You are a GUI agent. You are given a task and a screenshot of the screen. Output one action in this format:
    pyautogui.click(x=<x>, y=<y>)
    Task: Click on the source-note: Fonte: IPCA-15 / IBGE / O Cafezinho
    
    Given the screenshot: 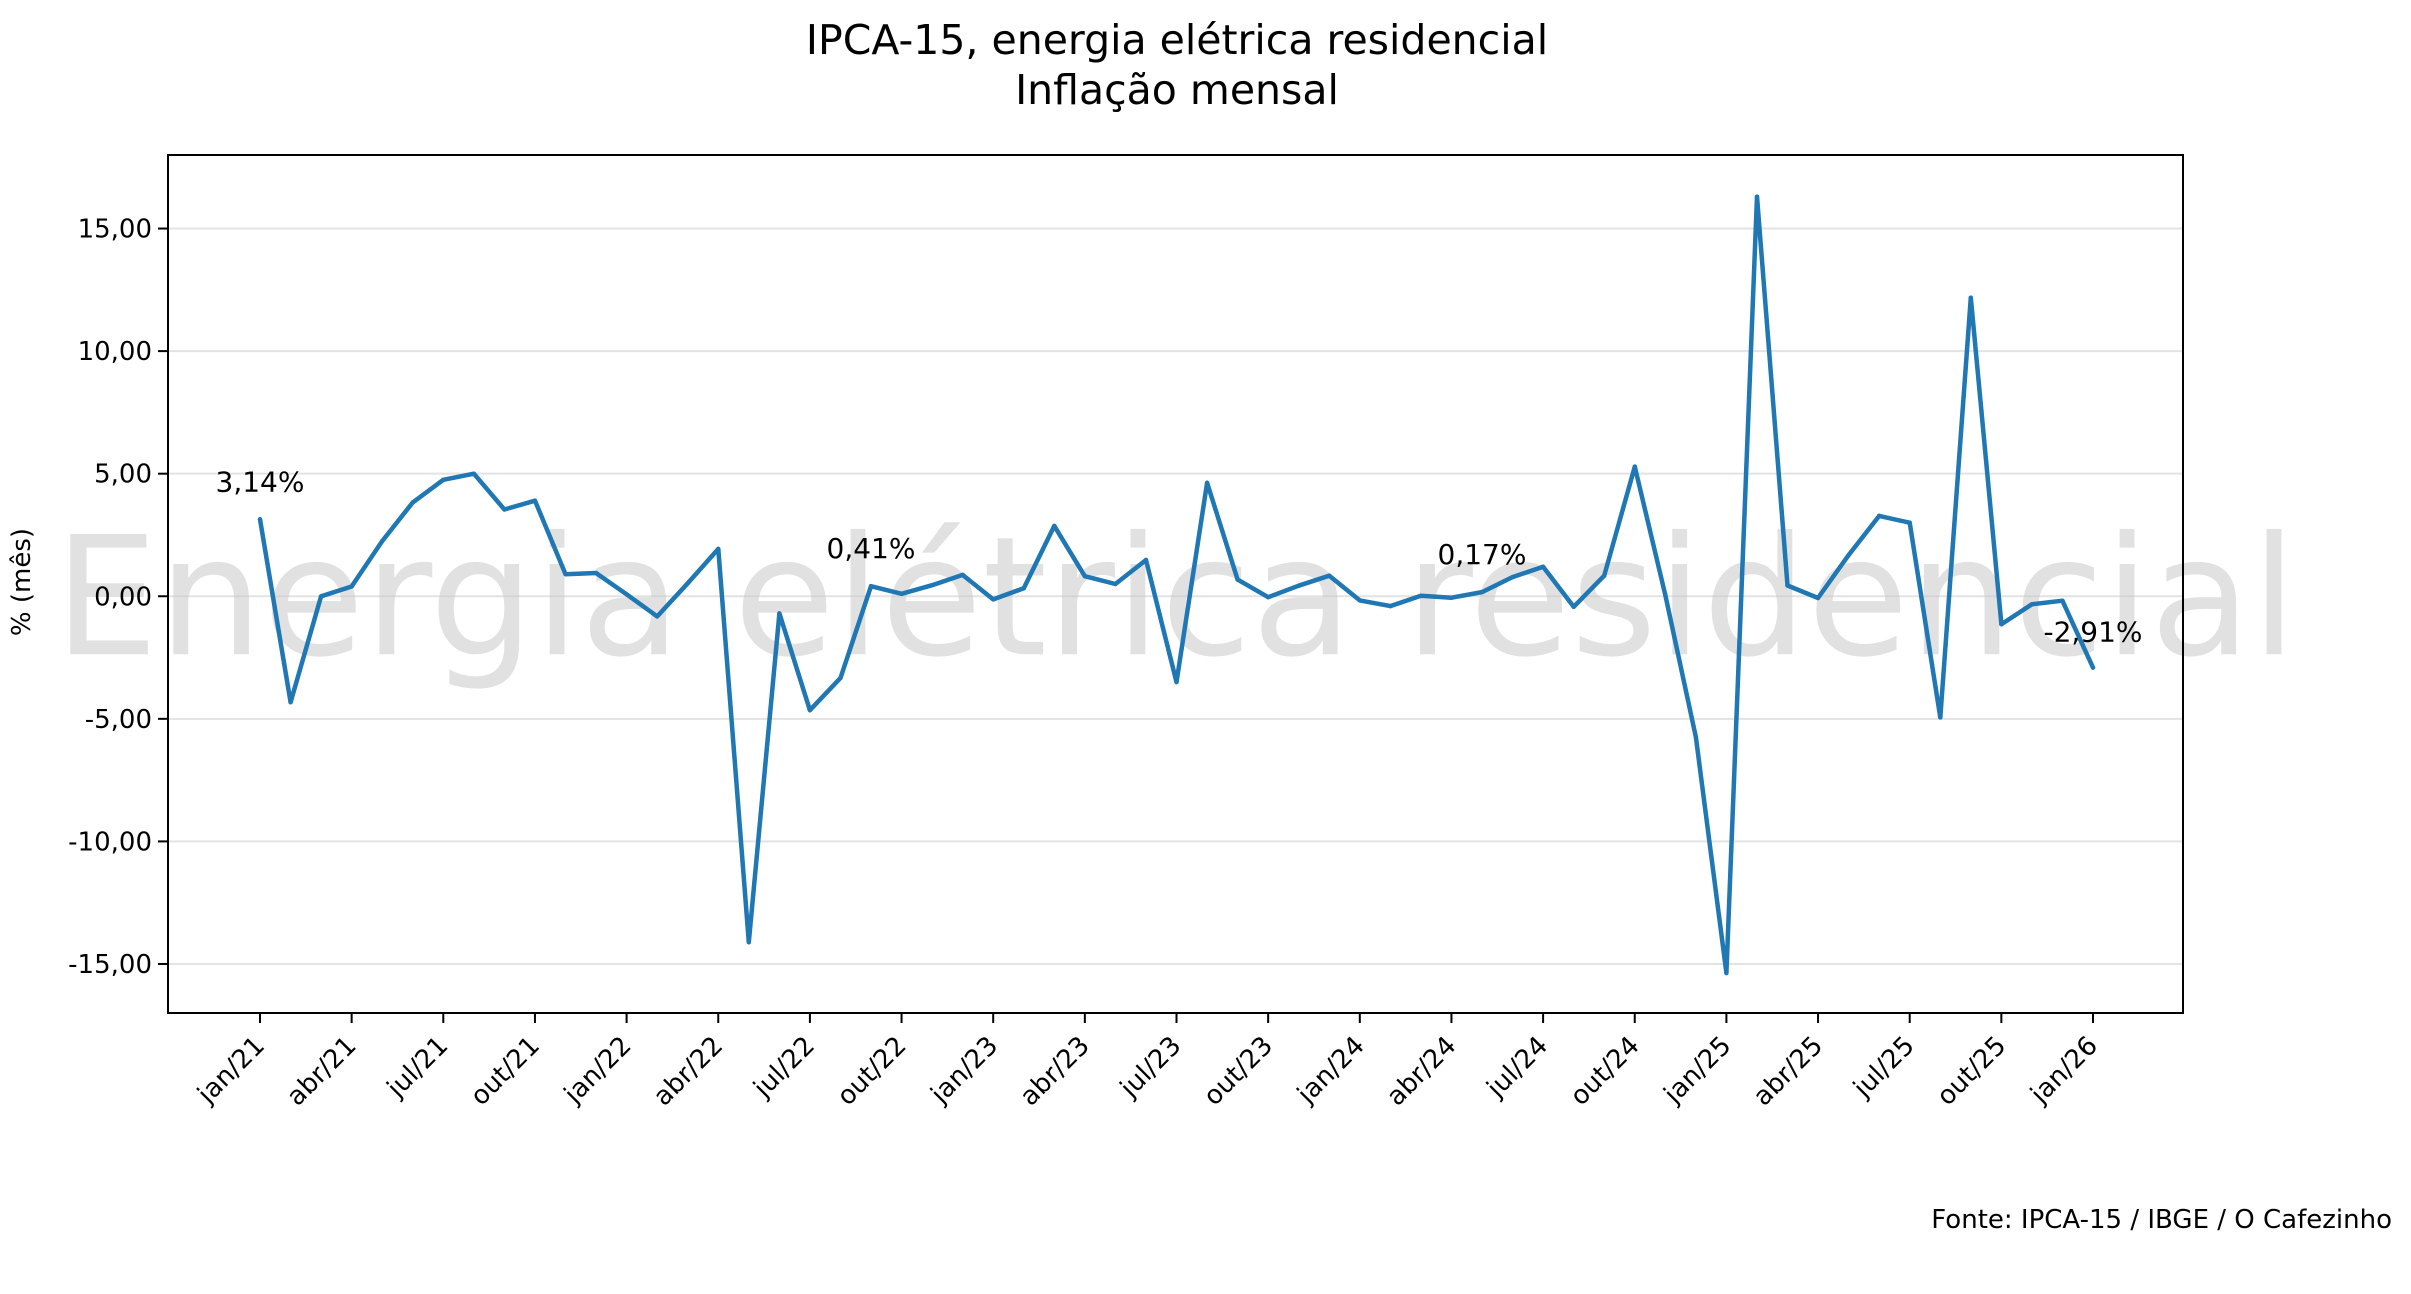 What is the action you would take?
    pyautogui.click(x=2161, y=1220)
    